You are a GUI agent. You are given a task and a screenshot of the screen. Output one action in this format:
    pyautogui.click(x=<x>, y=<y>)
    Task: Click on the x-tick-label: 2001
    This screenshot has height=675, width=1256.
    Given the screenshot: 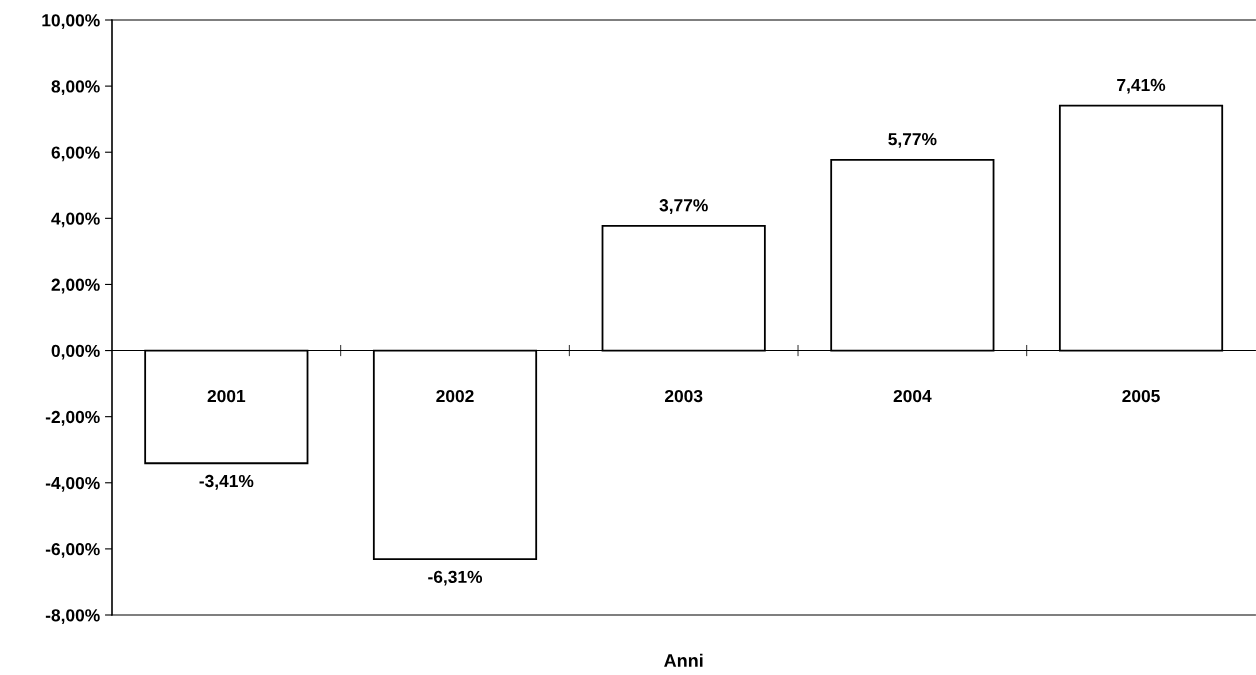 What is the action you would take?
    pyautogui.click(x=226, y=396)
    